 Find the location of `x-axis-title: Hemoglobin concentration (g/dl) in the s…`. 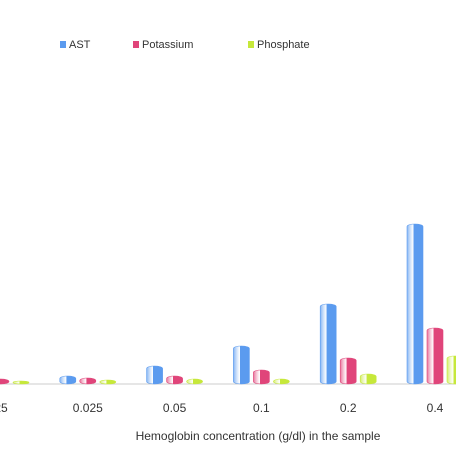

x-axis-title: Hemoglobin concentration (g/dl) in the s… is located at coordinates (258, 436).